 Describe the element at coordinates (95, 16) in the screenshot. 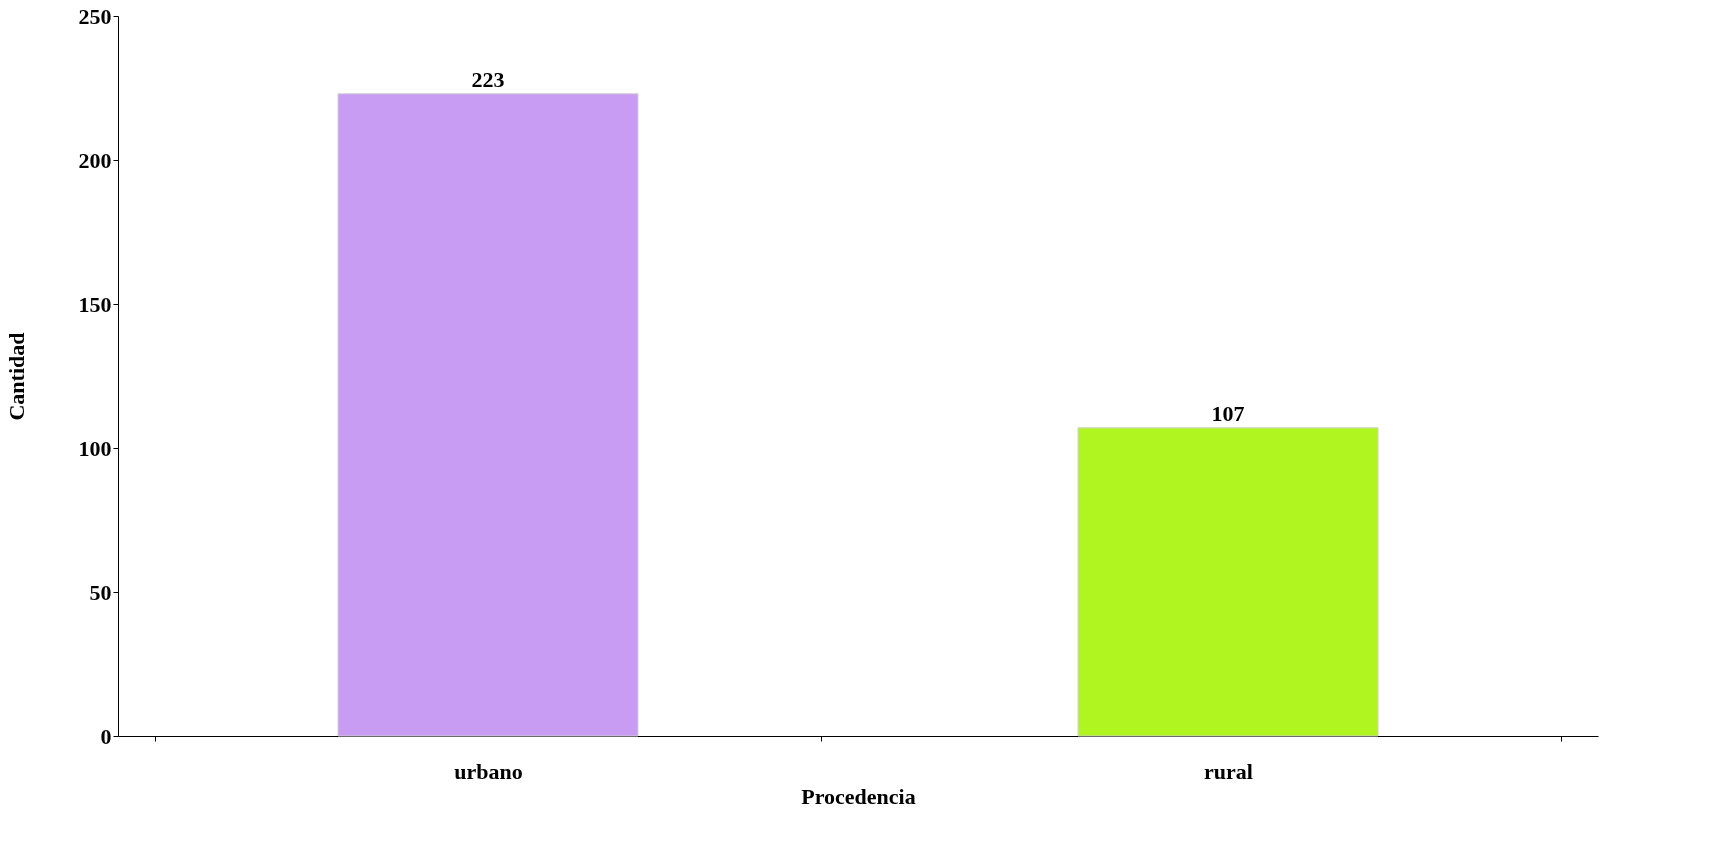

I see `y-tick-label: 250` at that location.